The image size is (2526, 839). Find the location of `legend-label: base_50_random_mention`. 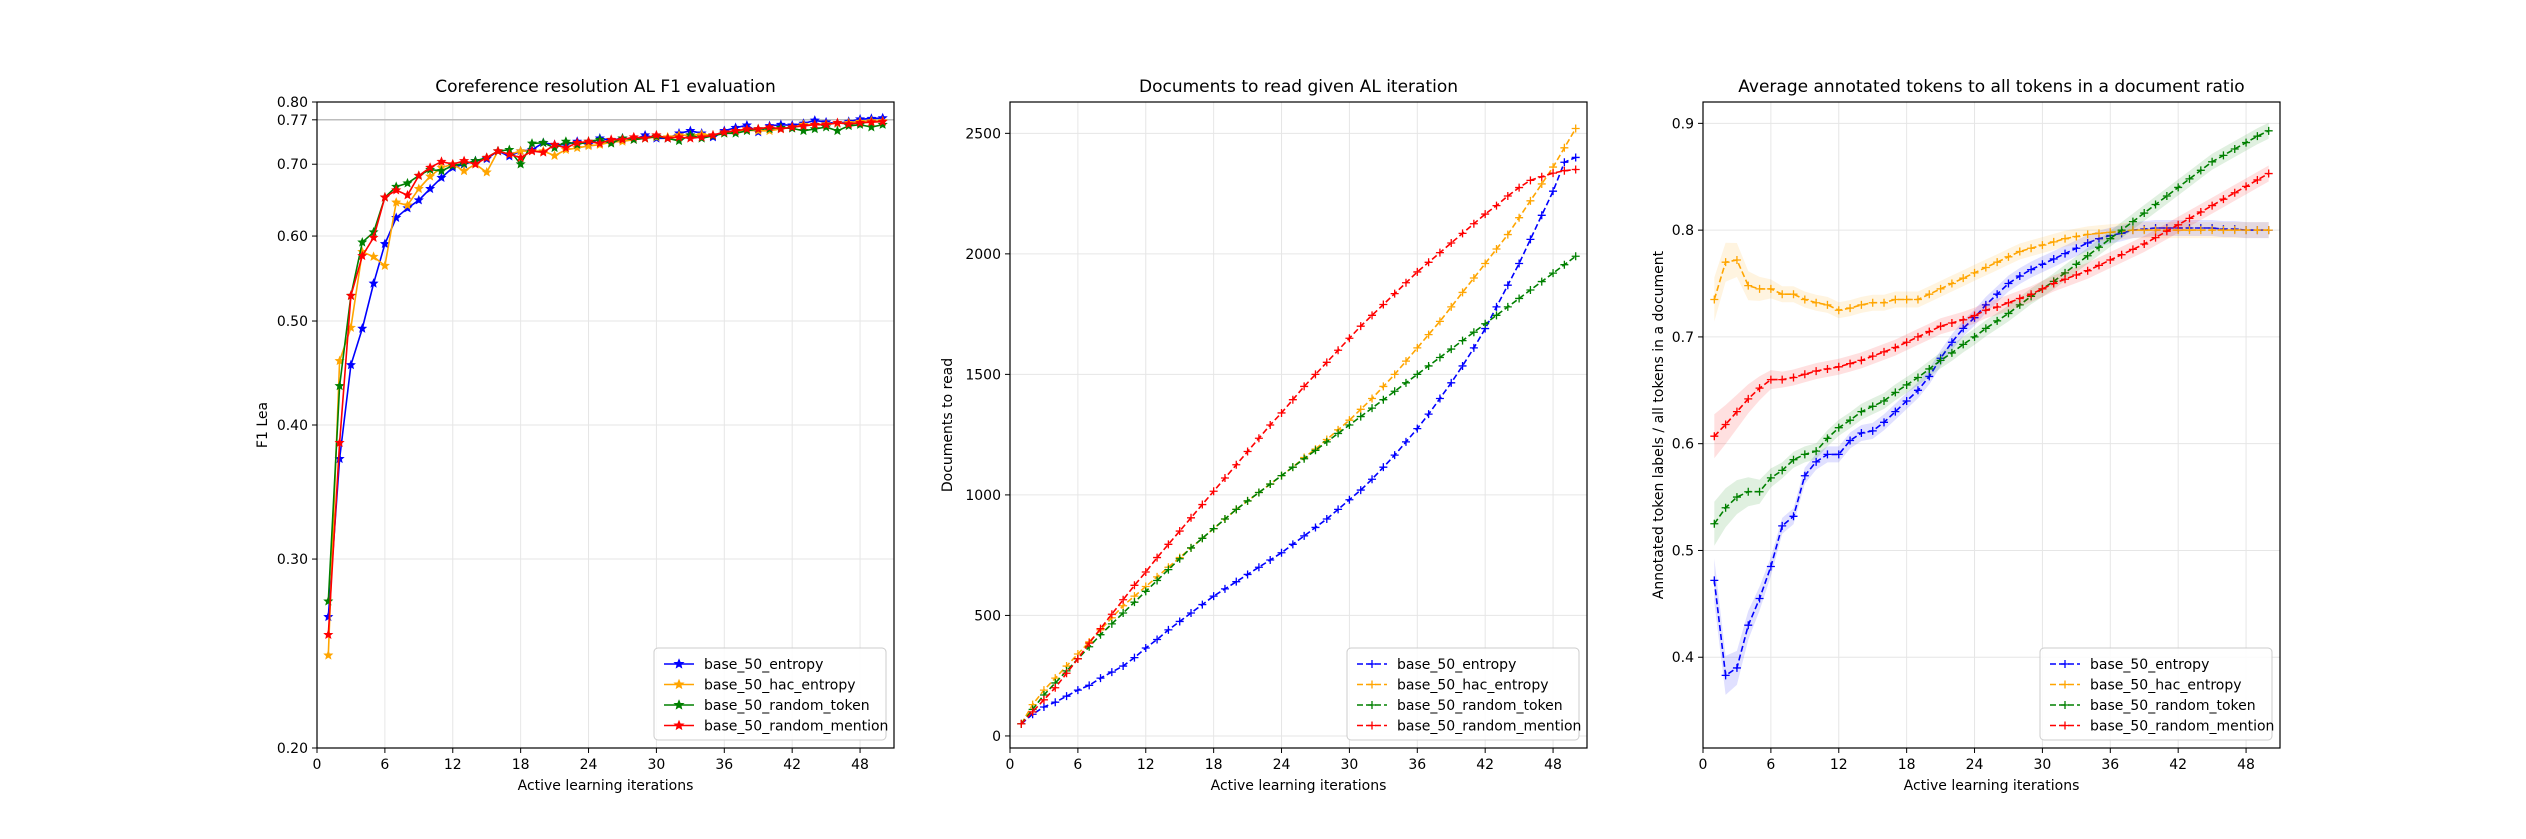

legend-label: base_50_random_mention is located at coordinates (796, 727).